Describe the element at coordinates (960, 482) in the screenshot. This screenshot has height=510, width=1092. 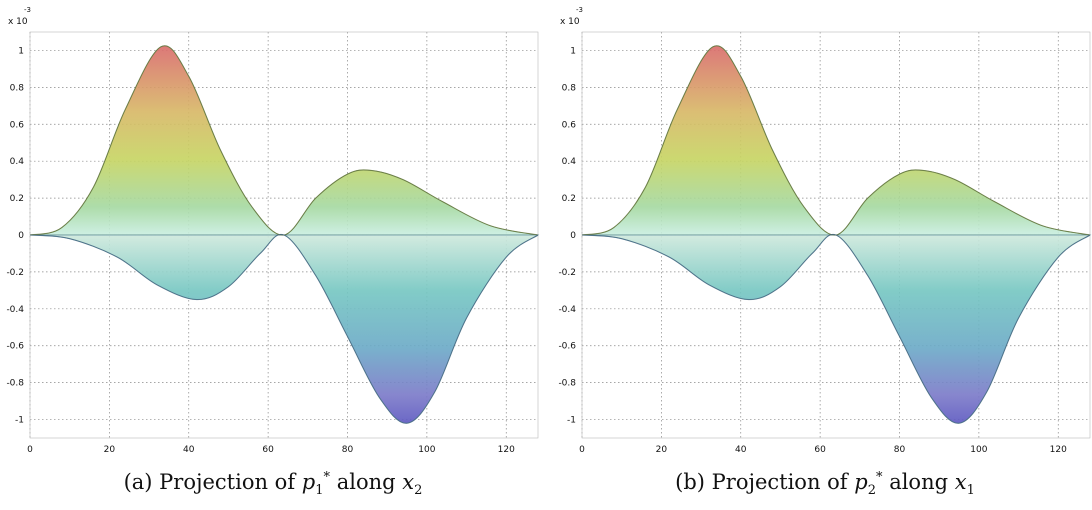
I see `caption-b-axis-var: x` at that location.